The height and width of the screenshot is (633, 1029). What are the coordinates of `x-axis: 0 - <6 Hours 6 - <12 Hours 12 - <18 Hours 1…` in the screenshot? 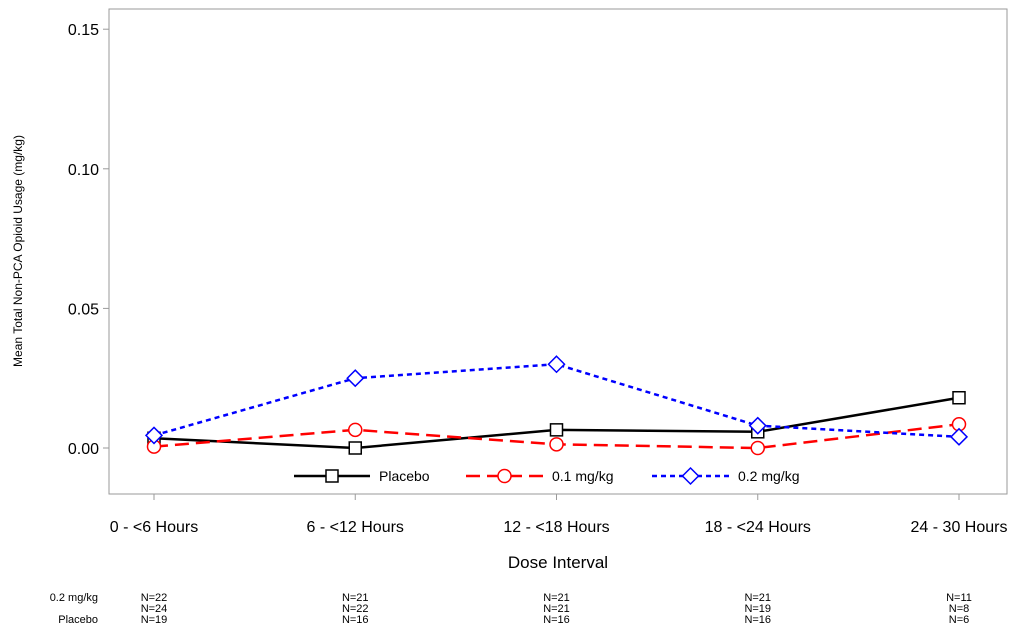 It's located at (559, 515).